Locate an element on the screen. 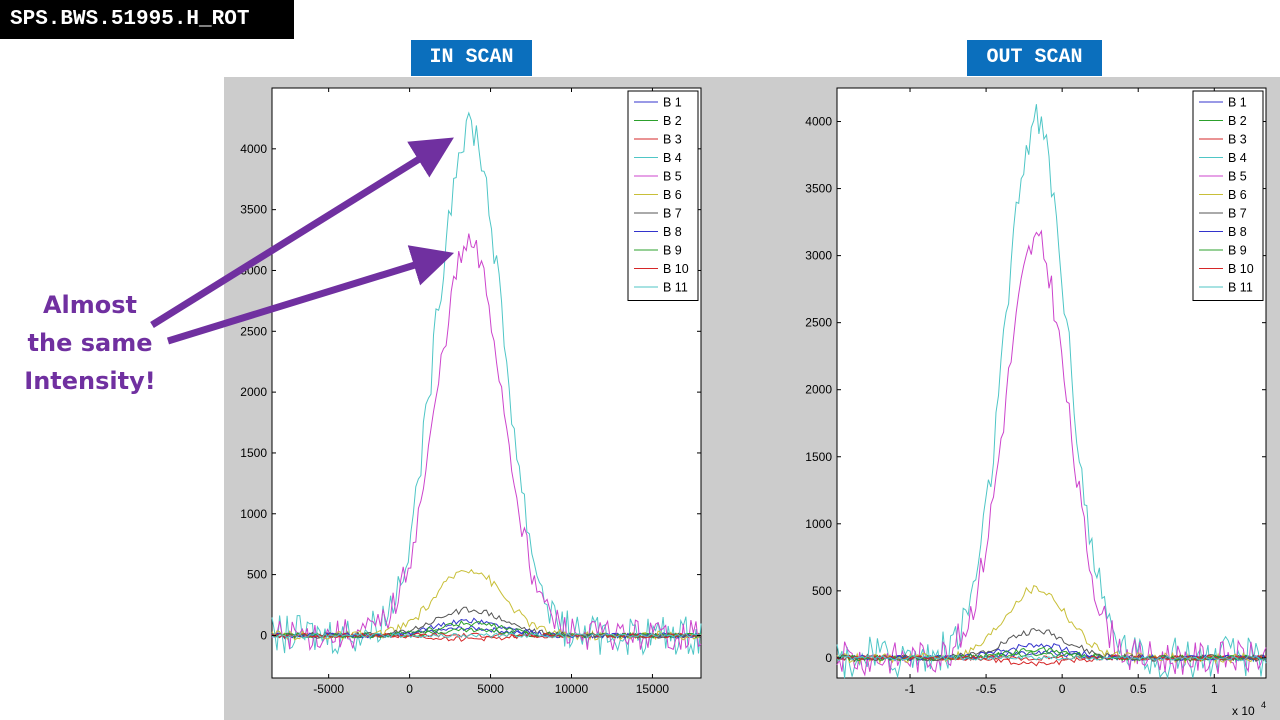 This screenshot has width=1280, height=720. x-tick-label: -0.5 is located at coordinates (986, 689).